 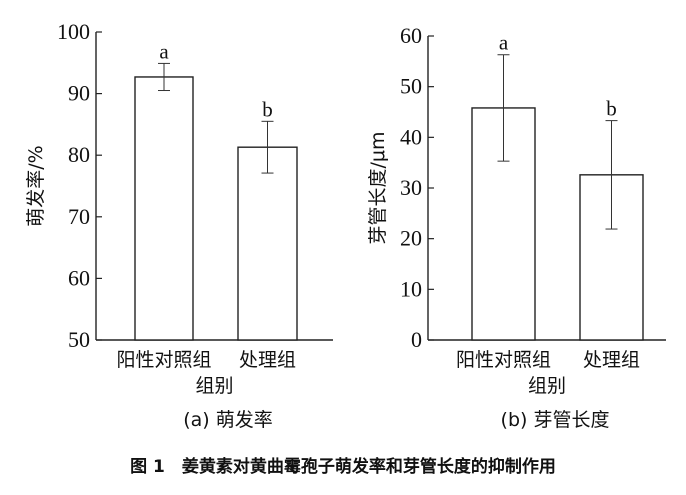 What do you see at coordinates (73, 31) in the screenshot?
I see `y-tick-label: 100` at bounding box center [73, 31].